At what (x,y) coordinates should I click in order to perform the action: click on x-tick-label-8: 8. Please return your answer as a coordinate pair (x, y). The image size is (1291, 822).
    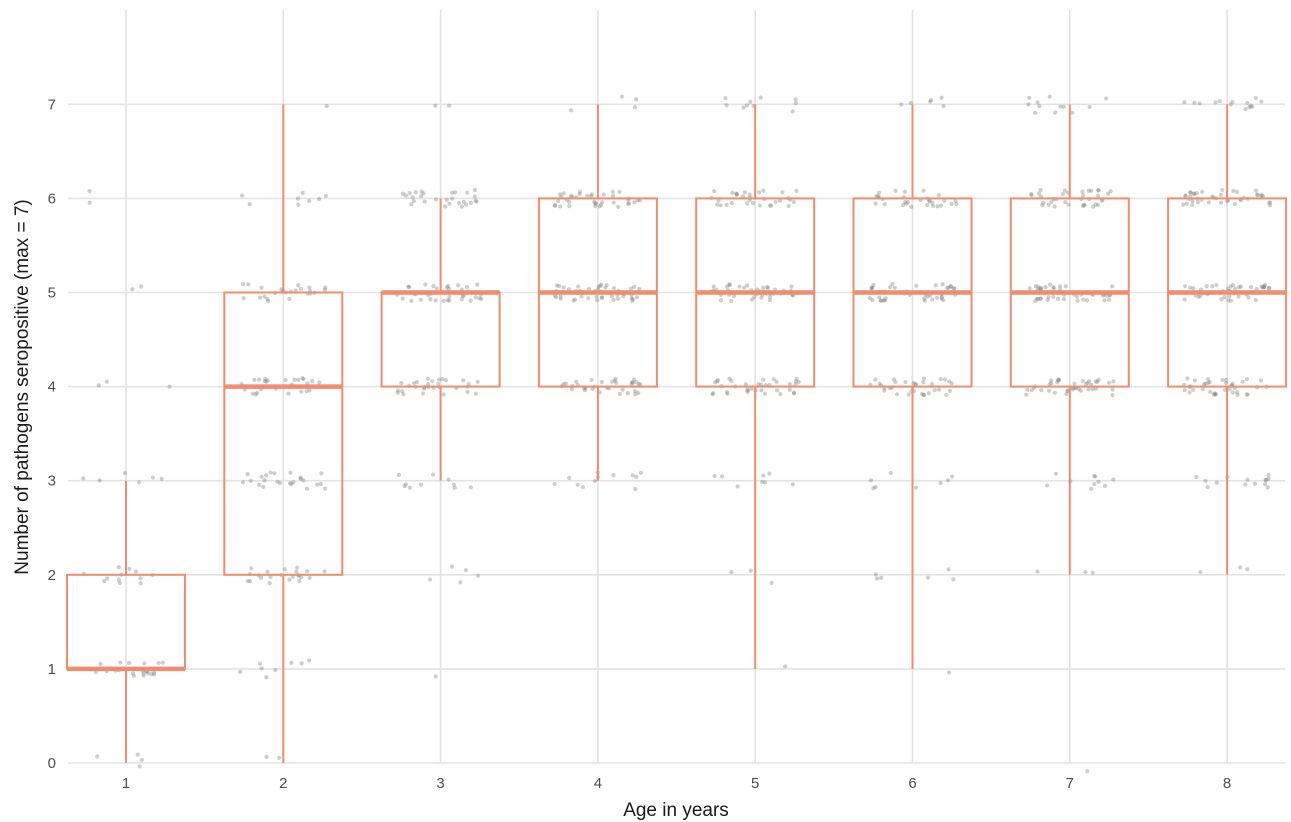
    Looking at the image, I should click on (1227, 783).